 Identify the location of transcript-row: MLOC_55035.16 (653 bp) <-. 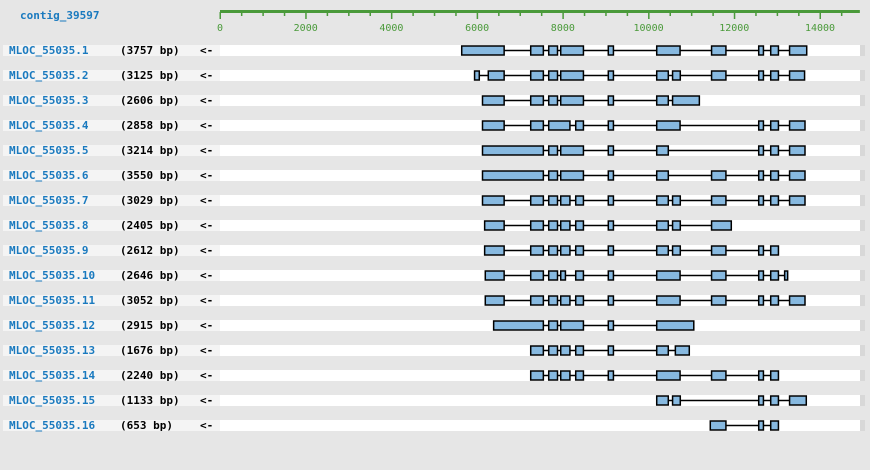
(434, 425).